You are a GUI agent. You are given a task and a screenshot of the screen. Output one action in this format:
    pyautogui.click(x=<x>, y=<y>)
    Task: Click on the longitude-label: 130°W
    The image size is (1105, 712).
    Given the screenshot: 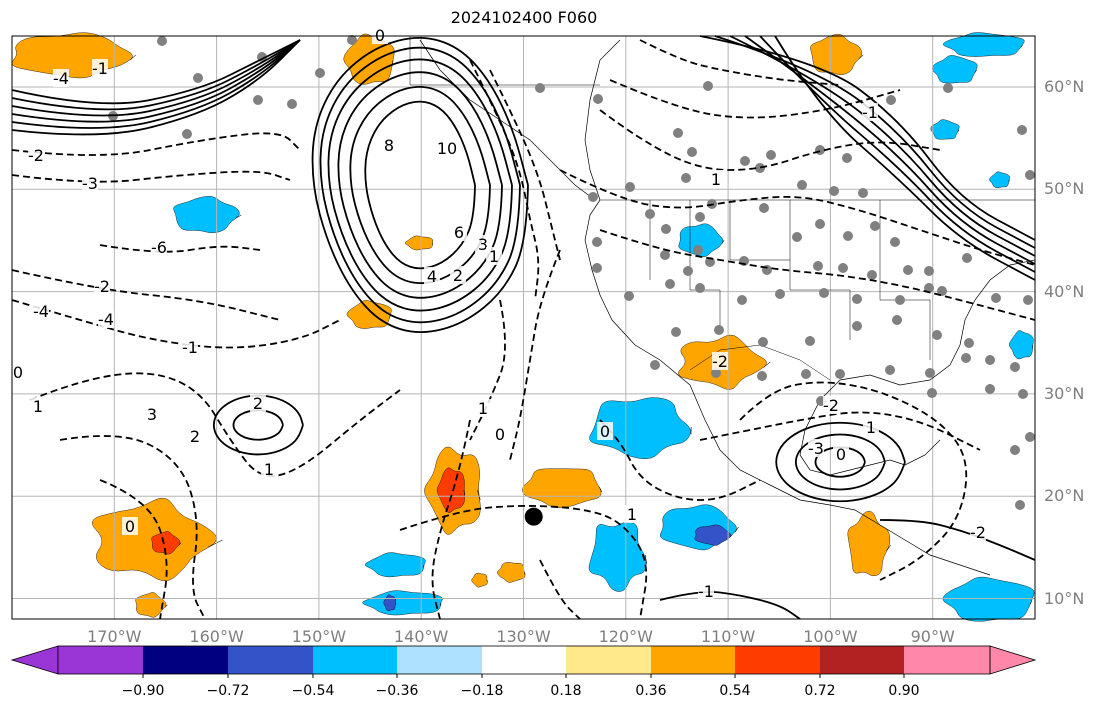 What is the action you would take?
    pyautogui.click(x=523, y=636)
    